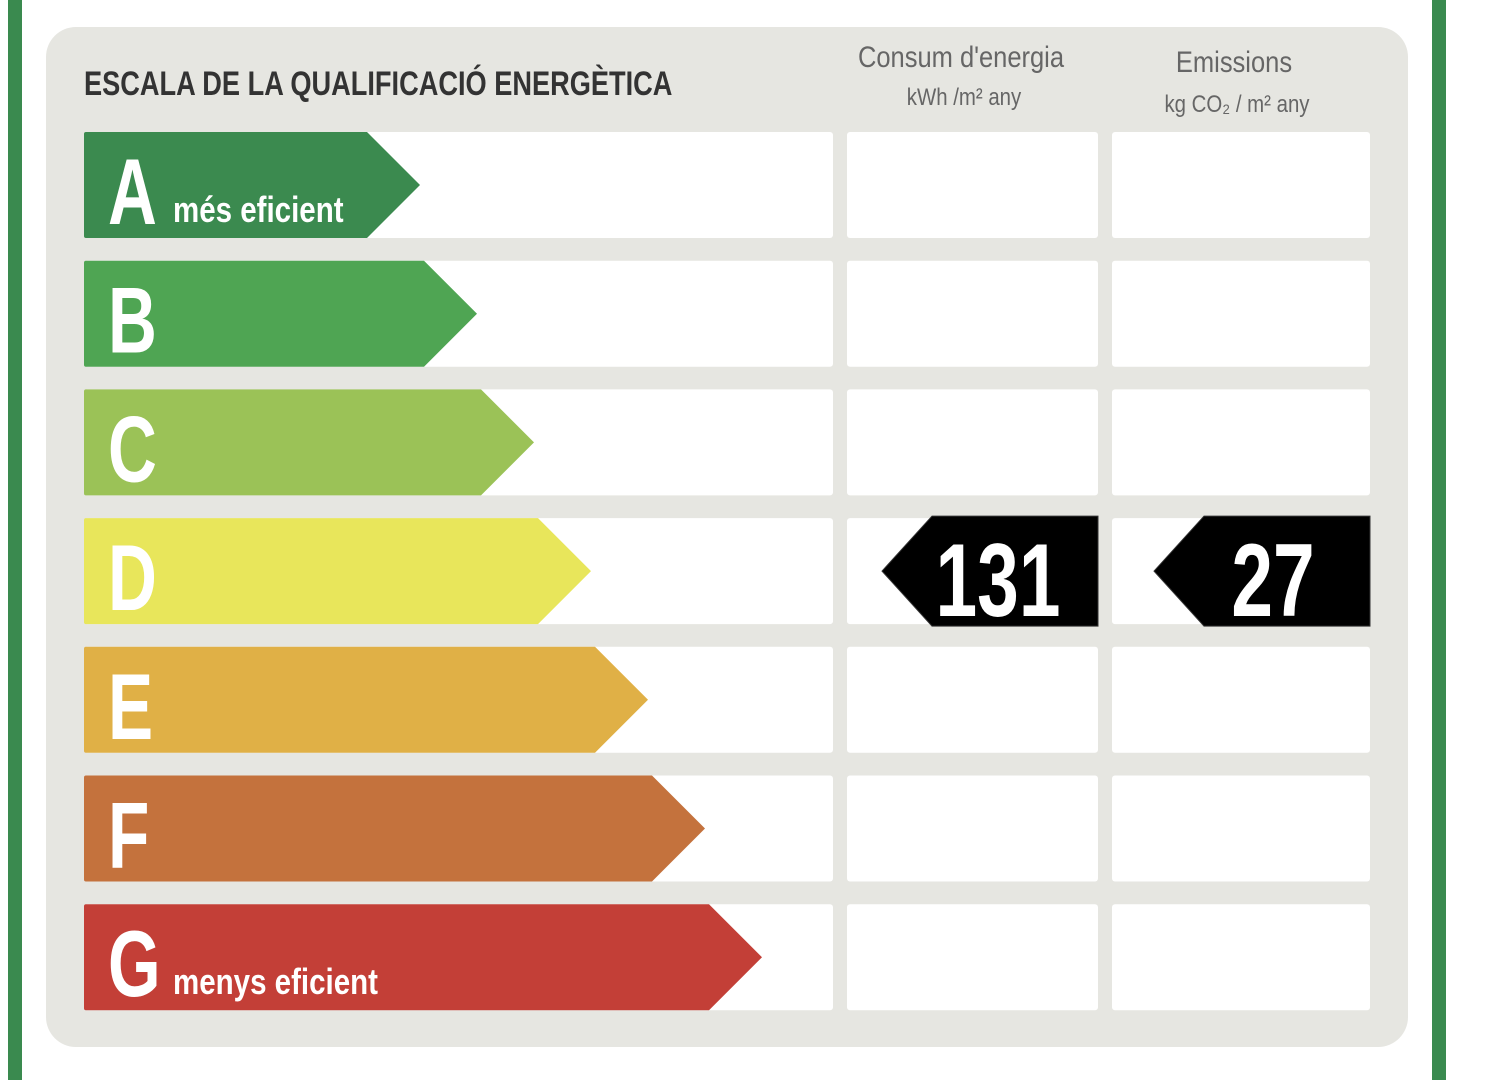 The width and height of the screenshot is (1493, 1080). What do you see at coordinates (132, 450) in the screenshot?
I see `rating-letter: C` at bounding box center [132, 450].